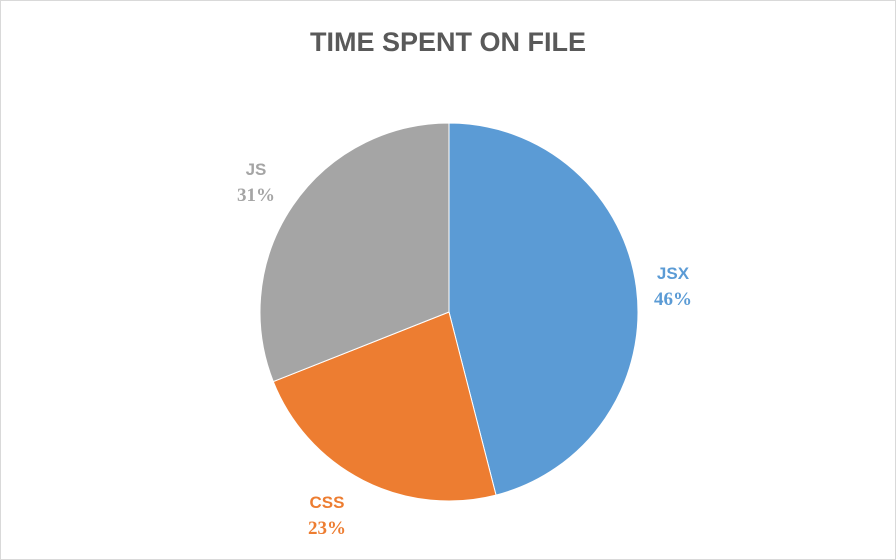 Image resolution: width=896 pixels, height=560 pixels. Describe the element at coordinates (673, 299) in the screenshot. I see `data-label-jsx-value: 46%` at that location.